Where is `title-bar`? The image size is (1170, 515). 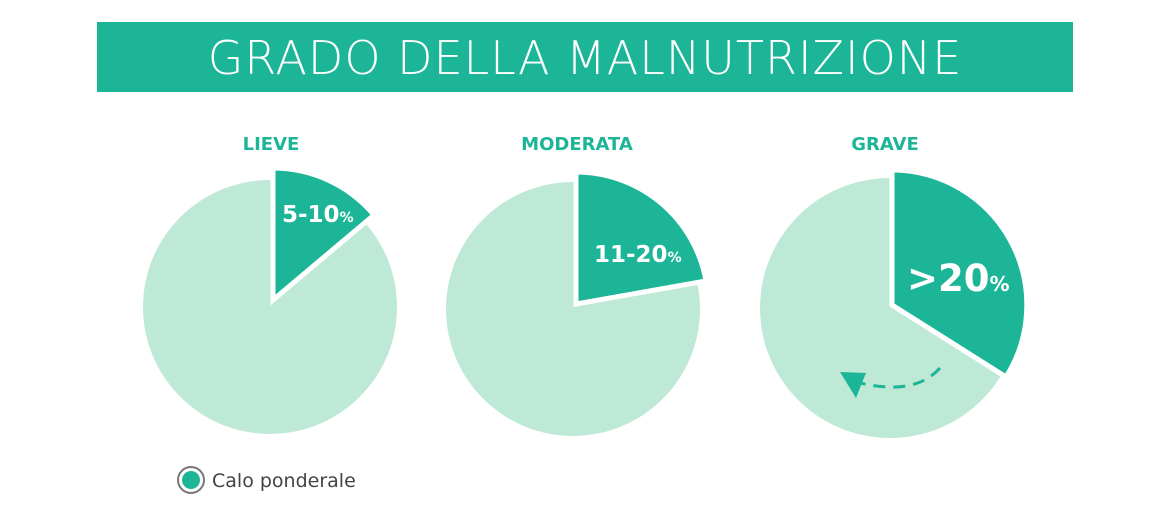 title-bar is located at coordinates (585, 57).